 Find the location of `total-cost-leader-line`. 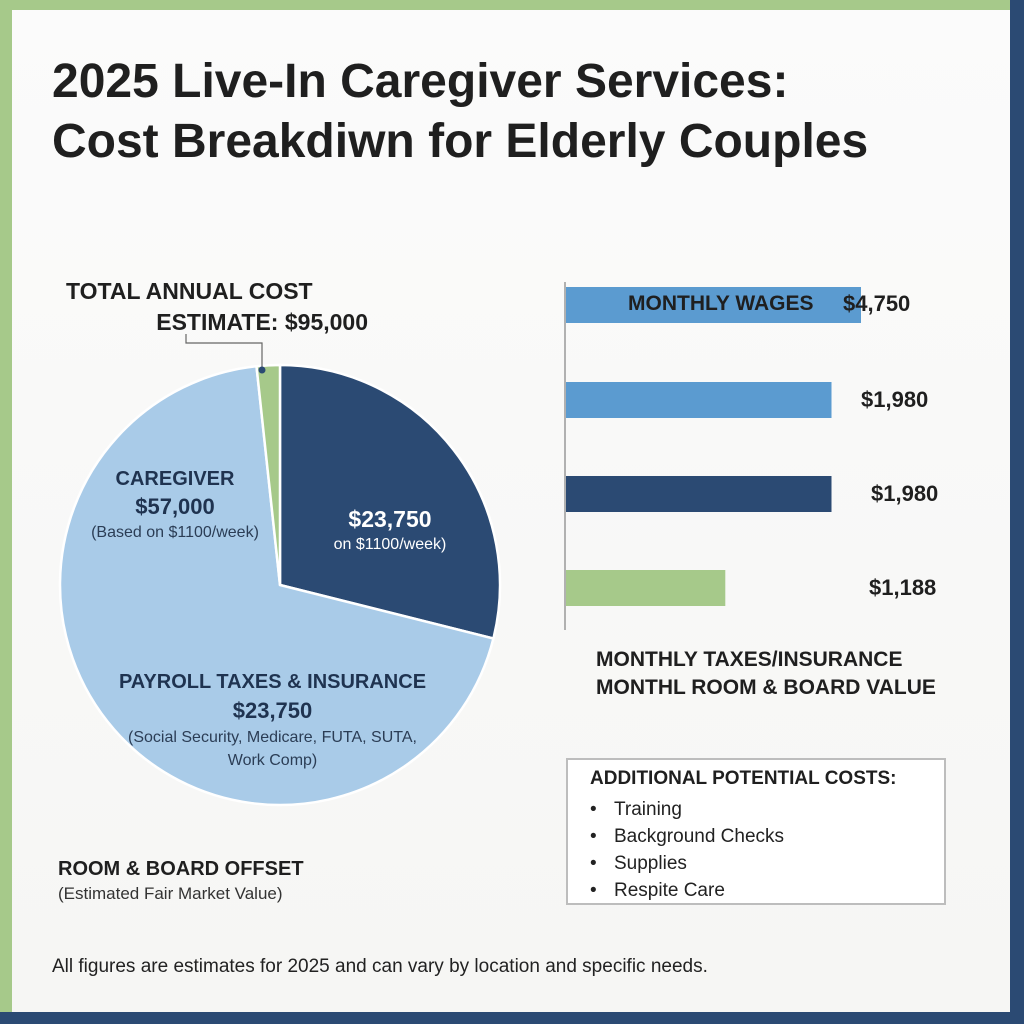

total-cost-leader-line is located at coordinates (224, 352).